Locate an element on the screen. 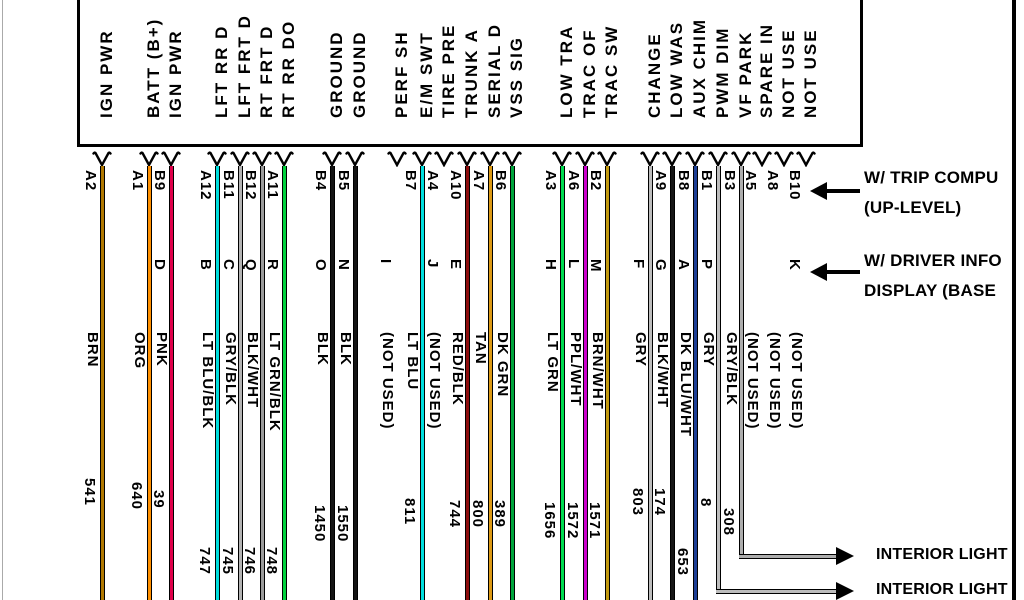 This screenshot has height=600, width=1024. annotation-text: W/ TRIP COMPU is located at coordinates (931, 177).